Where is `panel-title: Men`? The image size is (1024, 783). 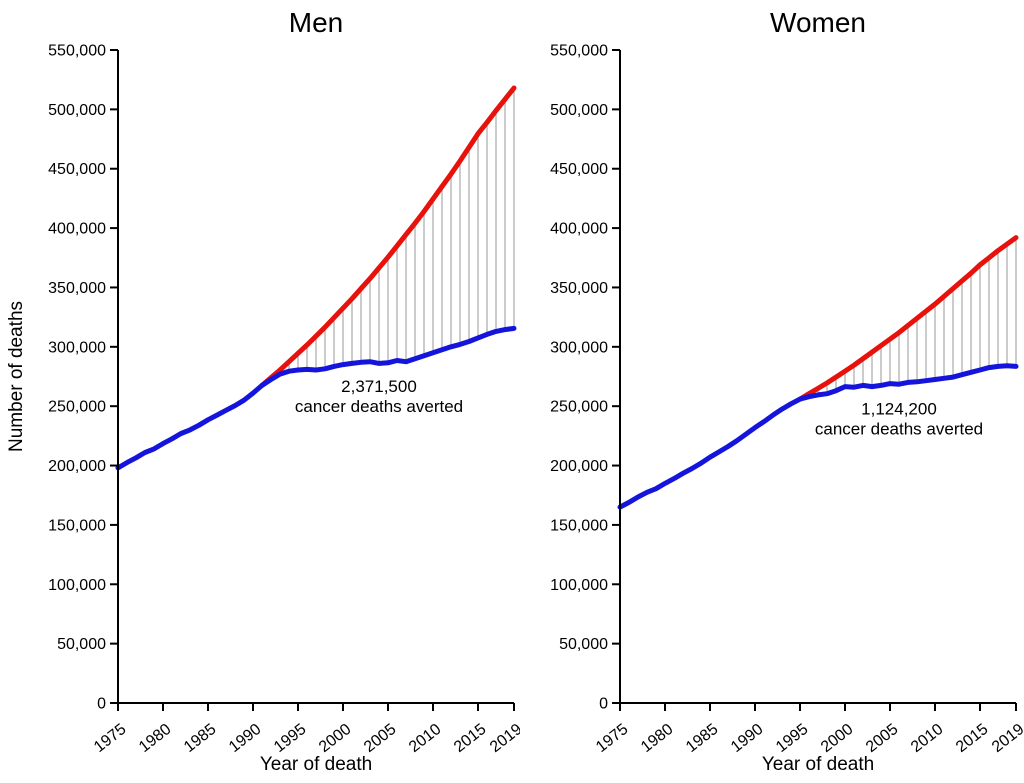 panel-title: Men is located at coordinates (316, 22).